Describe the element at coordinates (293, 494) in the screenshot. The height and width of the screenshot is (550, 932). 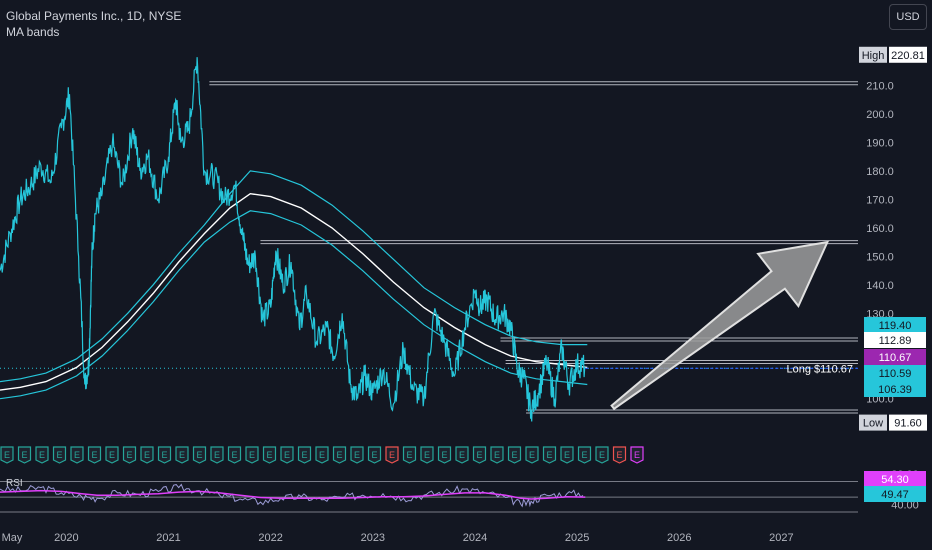
I see `rsi-ma-line` at that location.